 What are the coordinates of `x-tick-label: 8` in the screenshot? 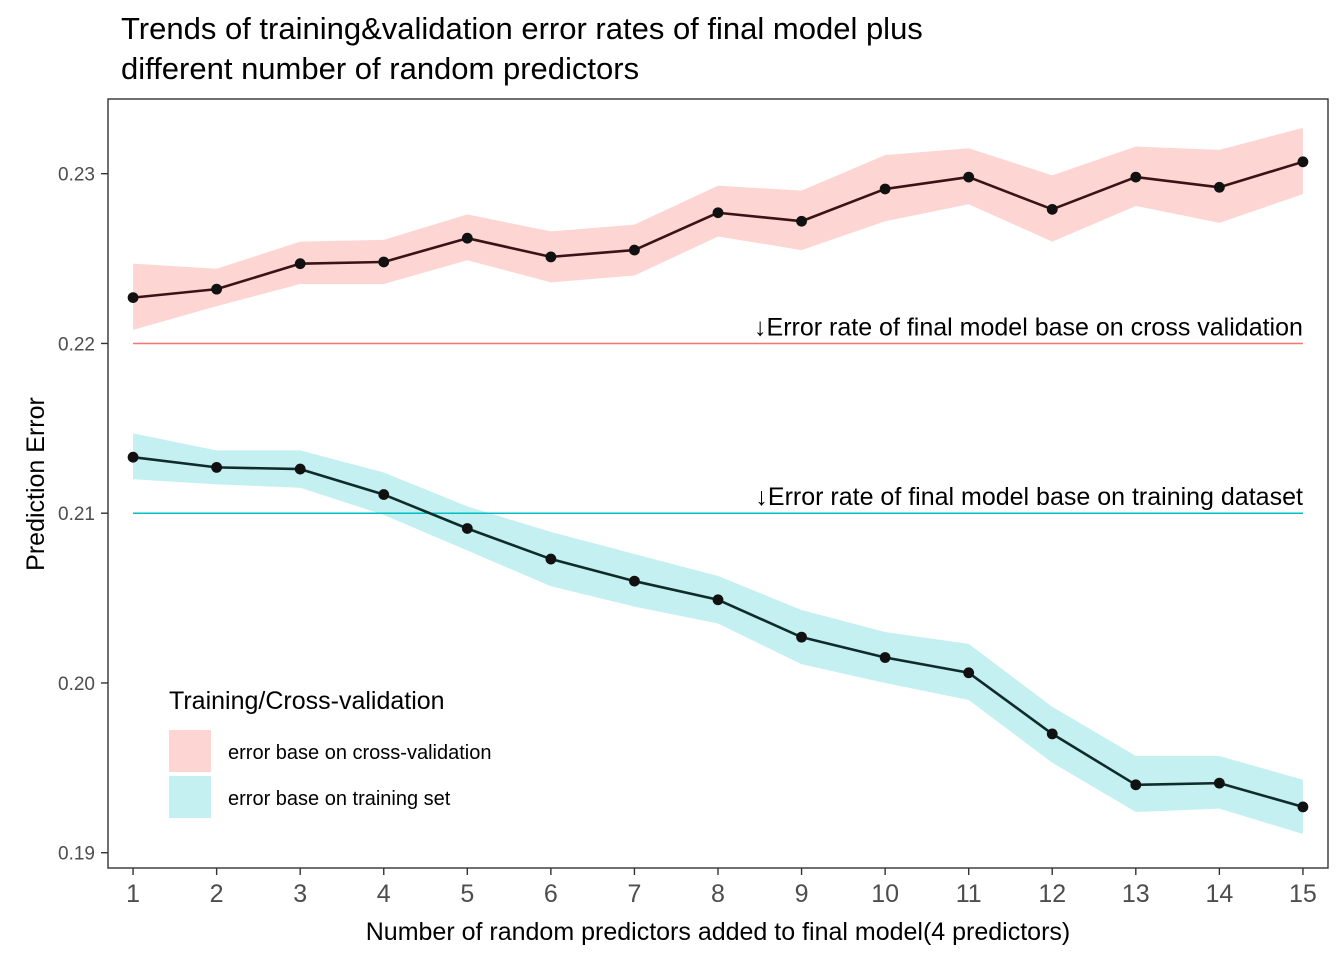 It's located at (718, 894).